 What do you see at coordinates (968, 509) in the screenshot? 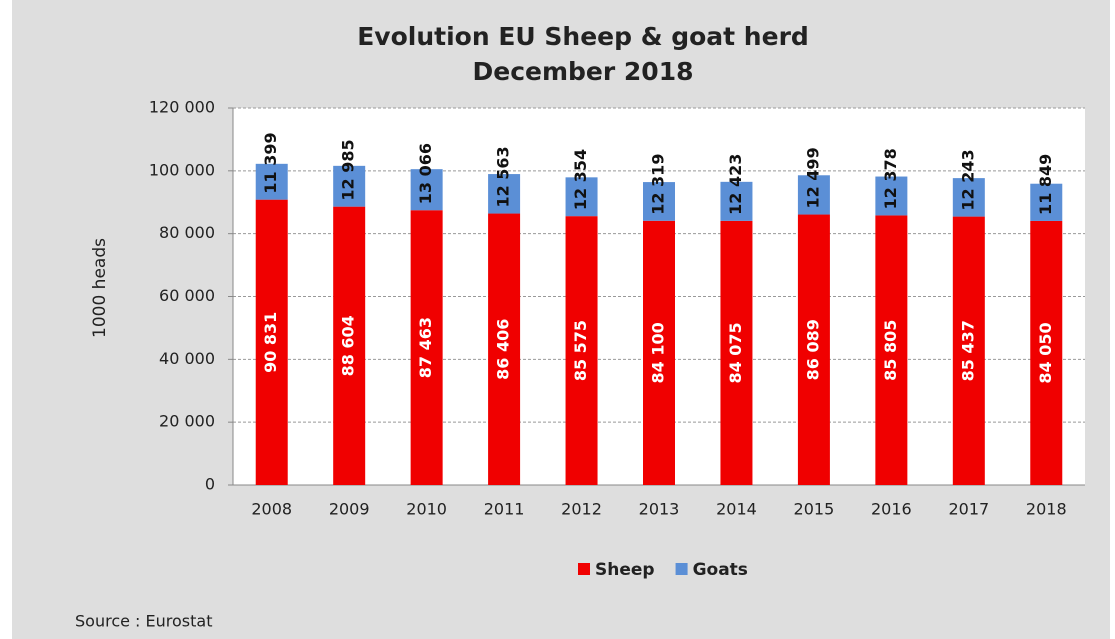
I see `x-tick-label: 2017` at bounding box center [968, 509].